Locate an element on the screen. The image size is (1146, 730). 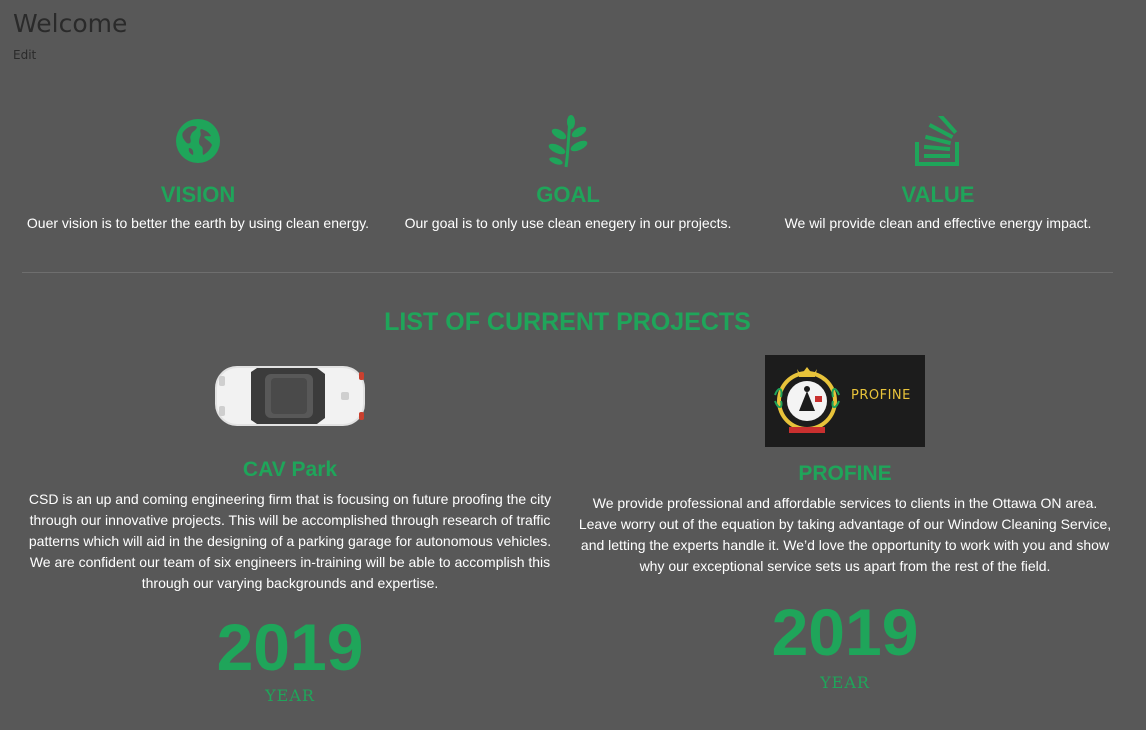
page-title: Welcome is located at coordinates (70, 23).